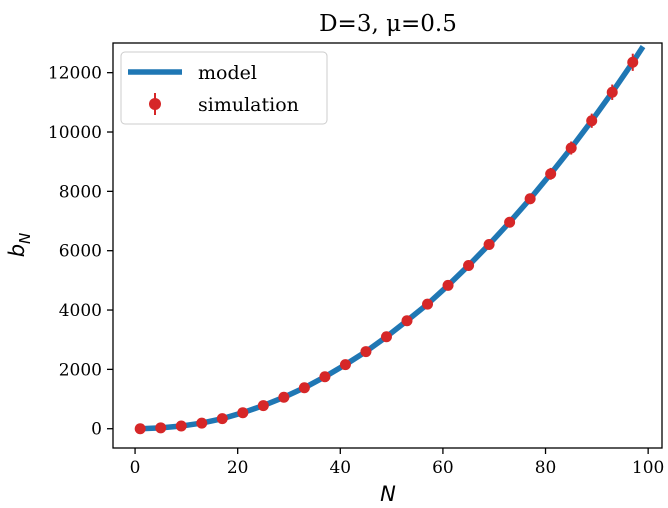 Image resolution: width=668 pixels, height=508 pixels. Describe the element at coordinates (25, 238) in the screenshot. I see `y-axis-label-subscript: N` at that location.